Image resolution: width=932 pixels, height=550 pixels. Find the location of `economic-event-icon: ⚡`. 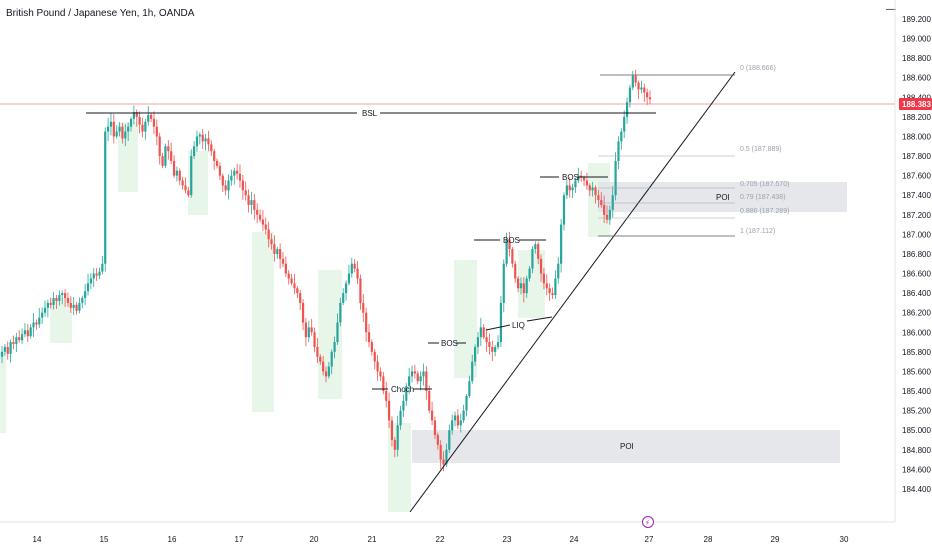

economic-event-icon: ⚡ is located at coordinates (648, 522).